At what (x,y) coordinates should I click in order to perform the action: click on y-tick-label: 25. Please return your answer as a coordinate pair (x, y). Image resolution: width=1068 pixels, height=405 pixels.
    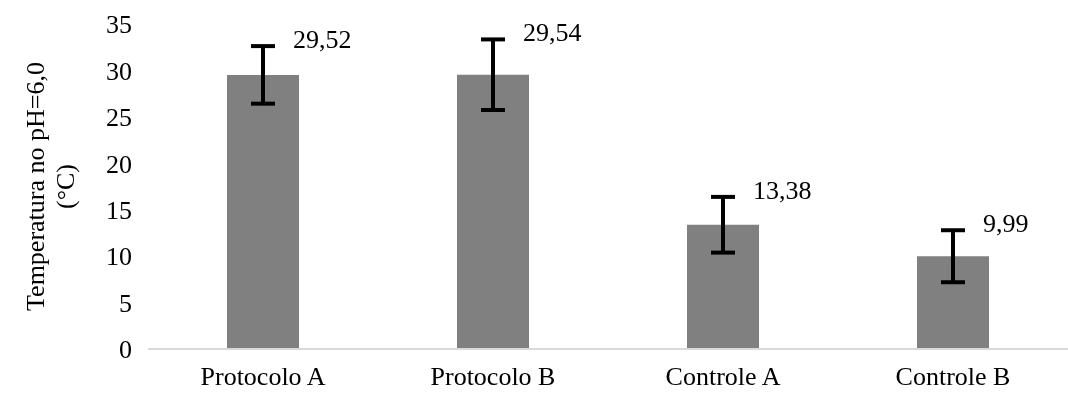
    Looking at the image, I should click on (119, 118).